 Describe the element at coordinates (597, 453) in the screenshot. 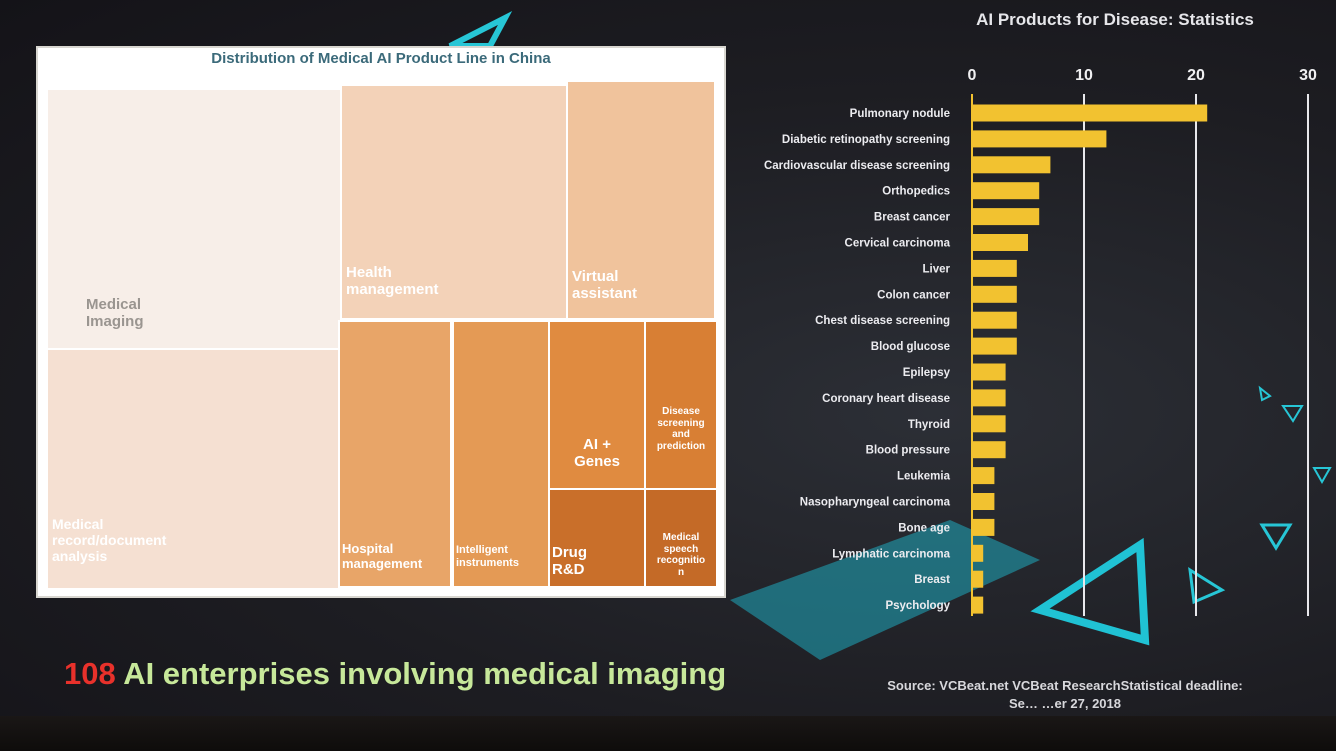

I see `tile-label-ai-genes: AI + Genes` at that location.